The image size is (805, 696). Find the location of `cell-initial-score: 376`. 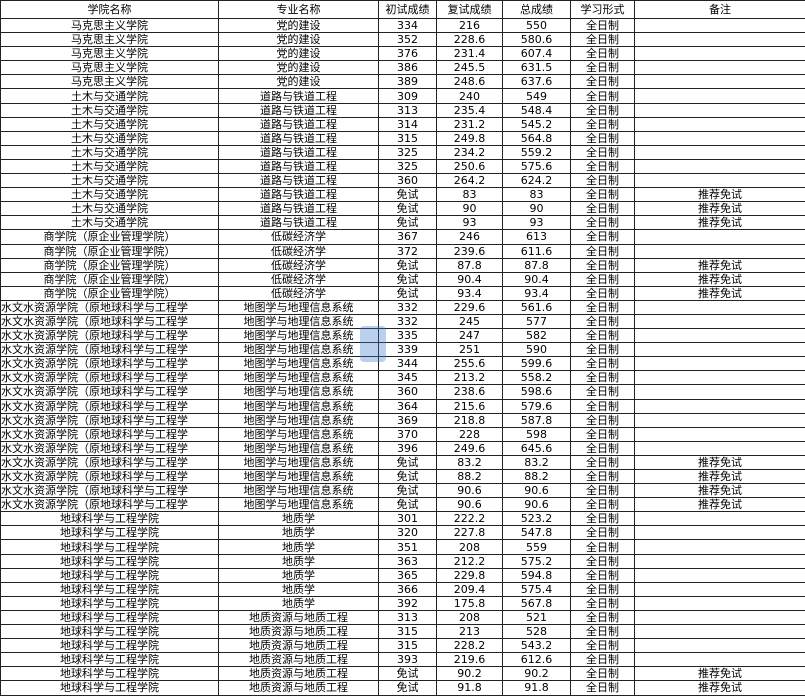

cell-initial-score: 376 is located at coordinates (408, 54).